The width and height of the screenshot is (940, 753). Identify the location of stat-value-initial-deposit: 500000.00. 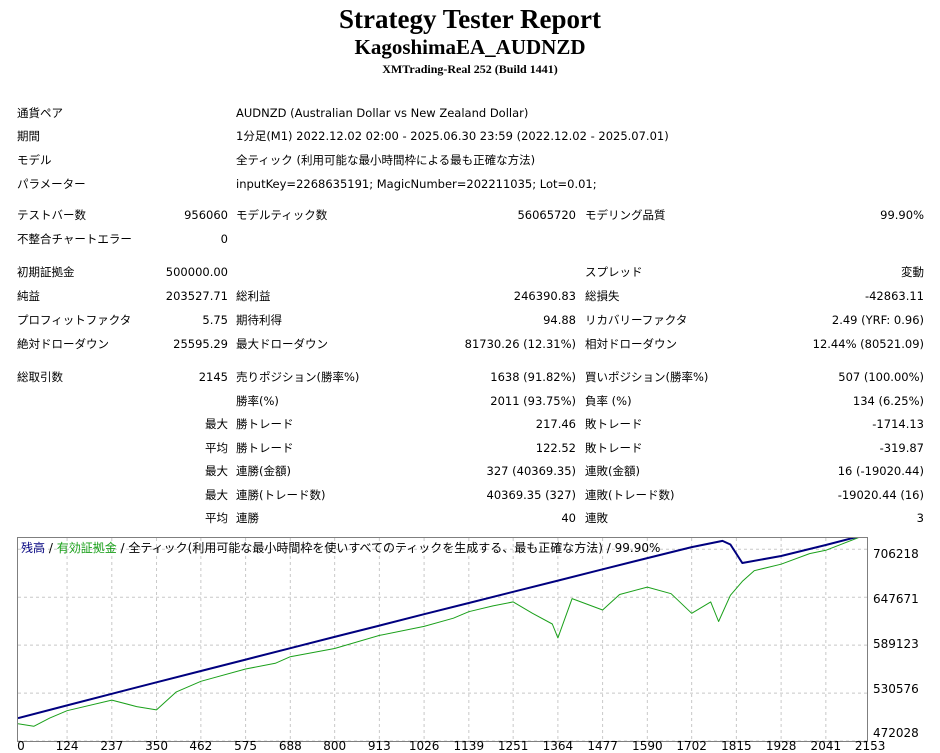
(196, 272).